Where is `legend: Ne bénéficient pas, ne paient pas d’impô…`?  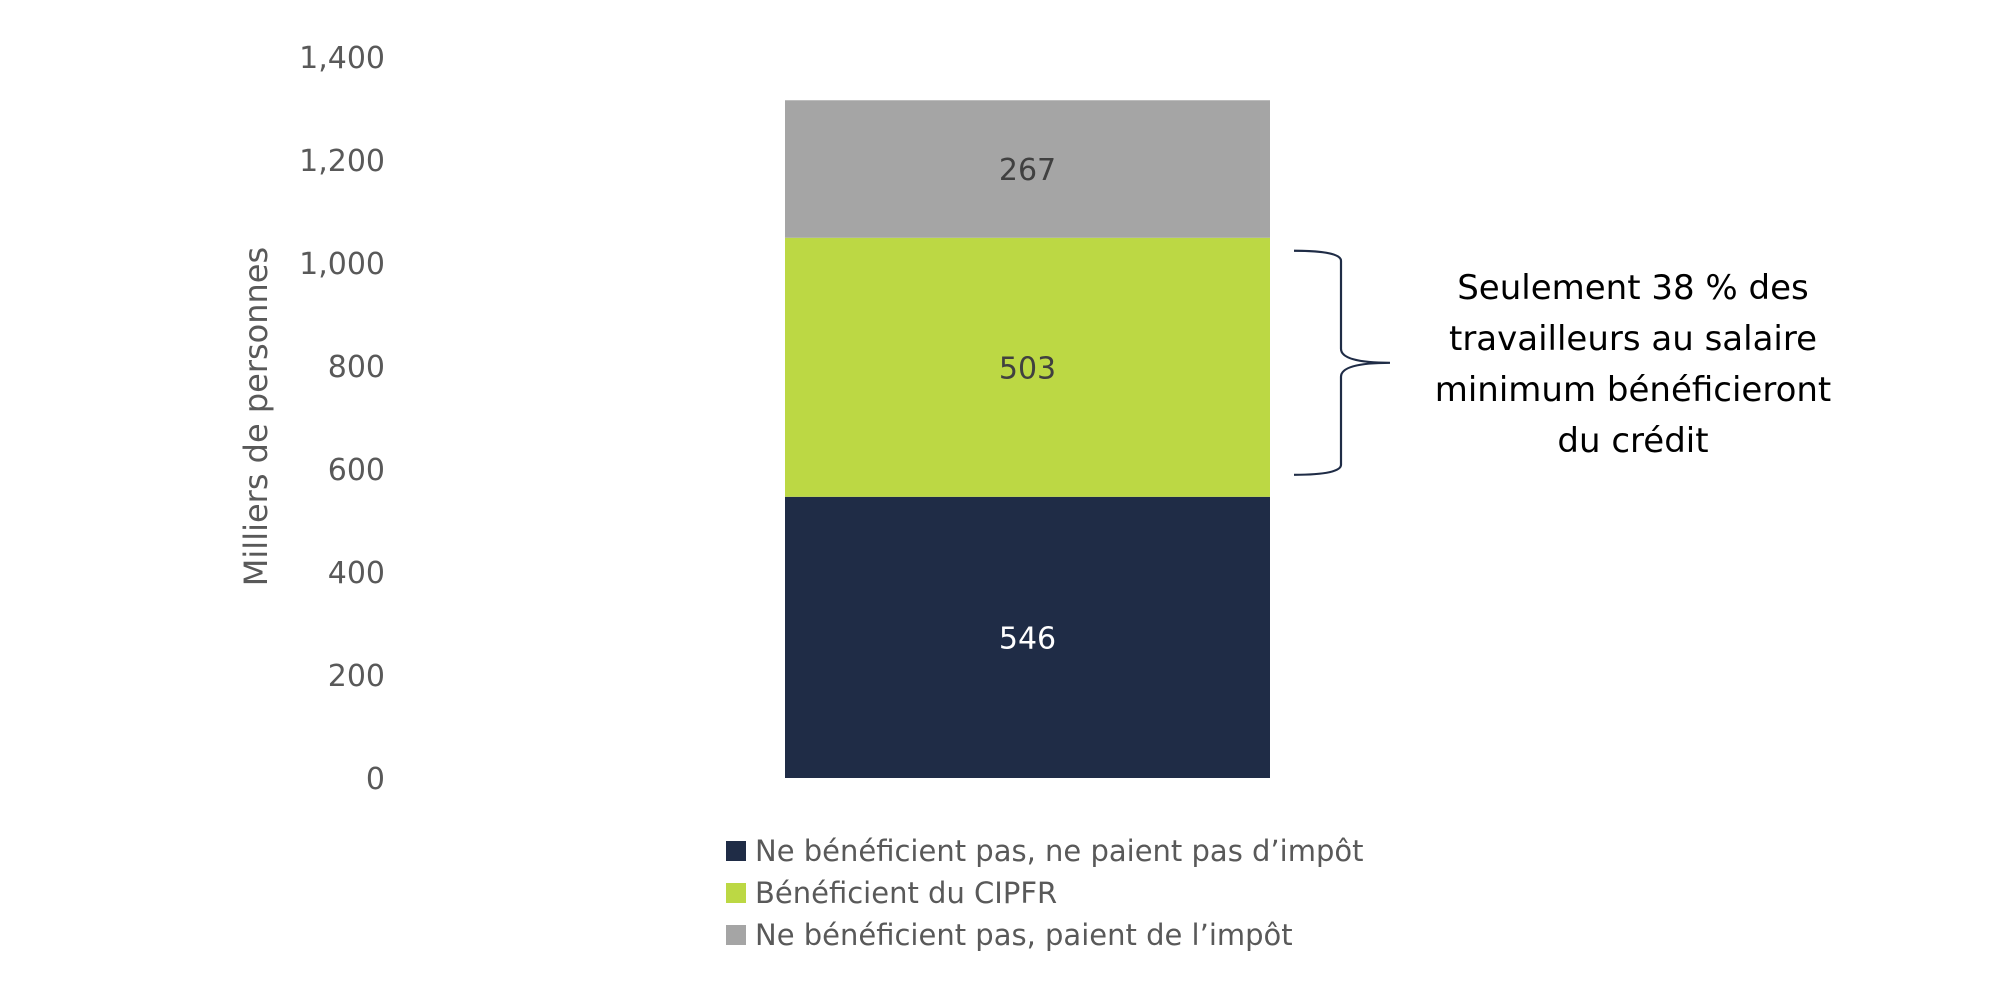
legend: Ne bénéficient pas, ne paient pas d’impô… is located at coordinates (1044, 893).